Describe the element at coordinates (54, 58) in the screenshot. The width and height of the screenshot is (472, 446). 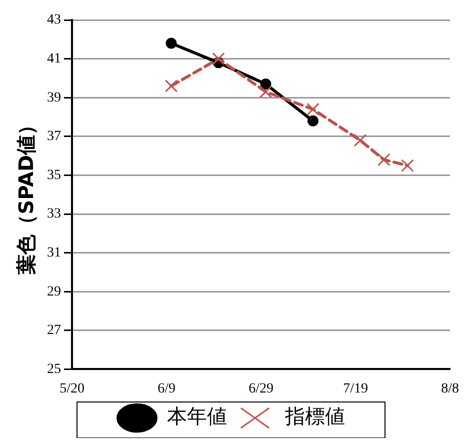
I see `y-tick-label: 41` at that location.